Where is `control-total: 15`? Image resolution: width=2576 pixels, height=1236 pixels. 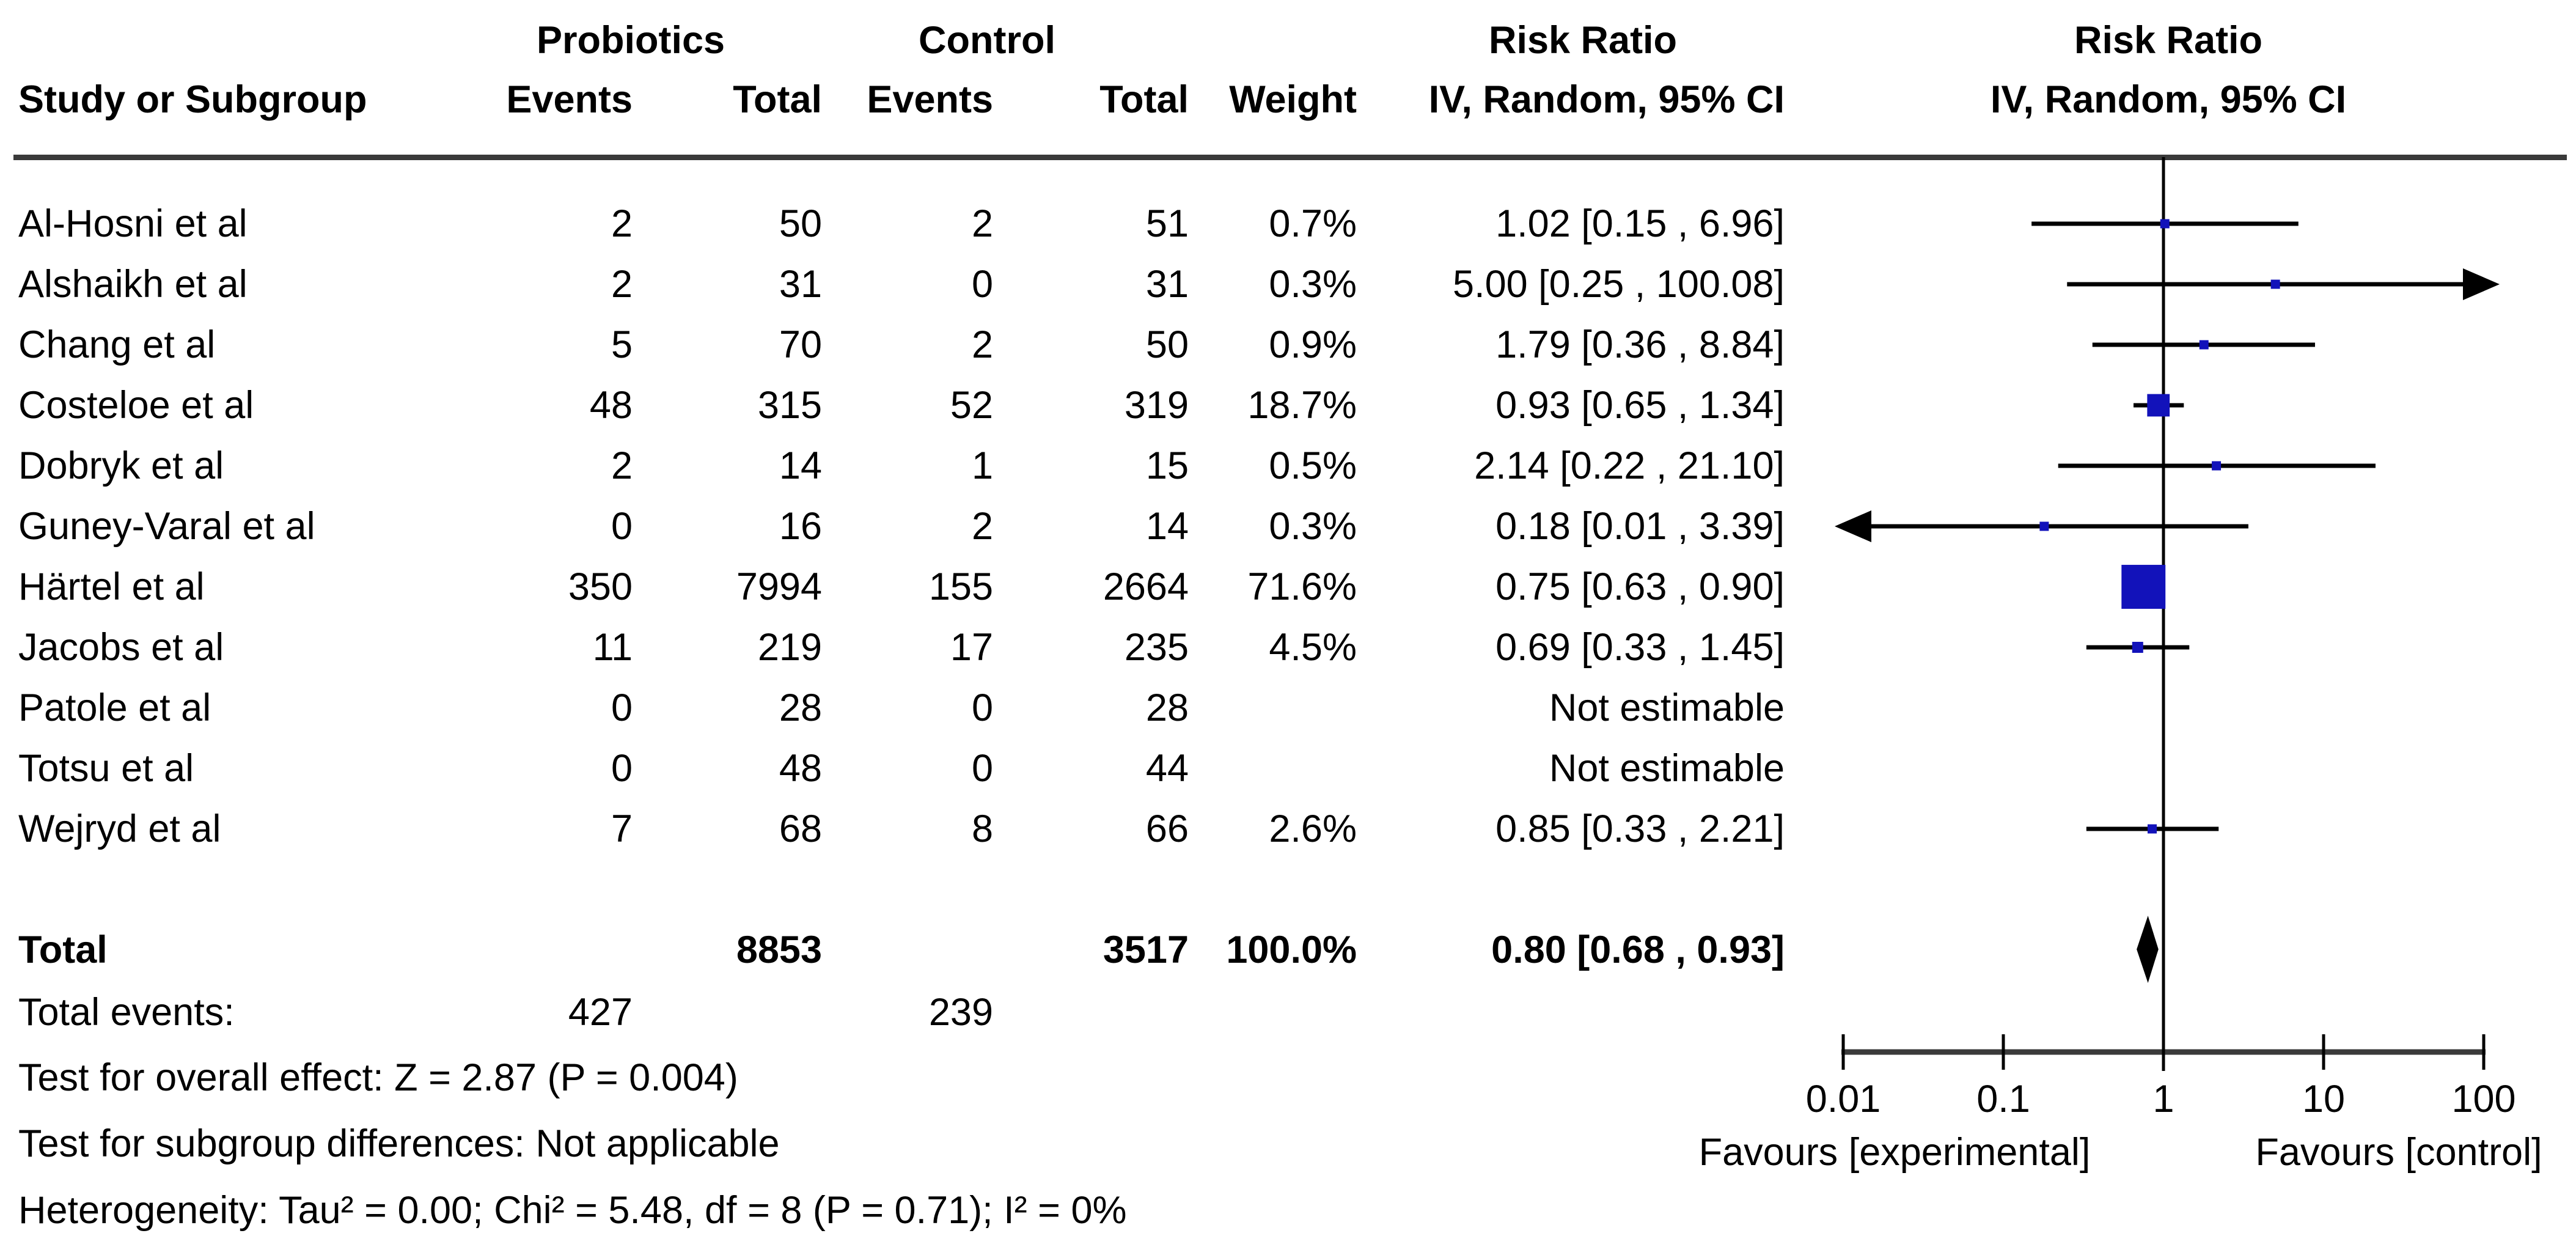 control-total: 15 is located at coordinates (1167, 465).